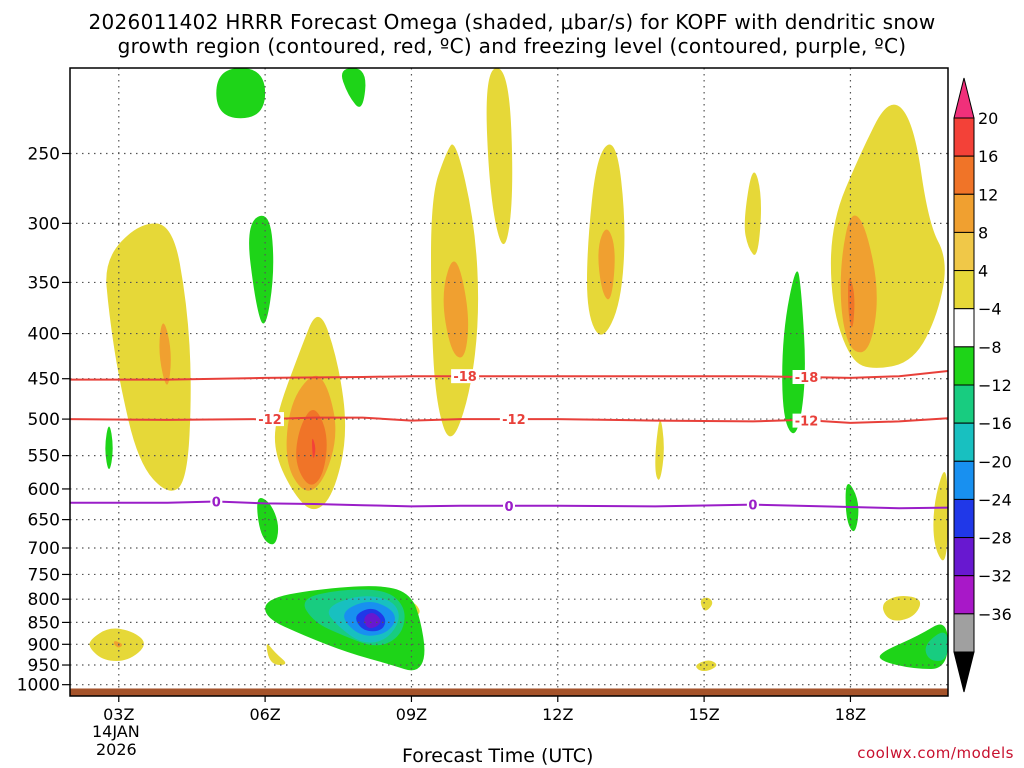  Describe the element at coordinates (557, 714) in the screenshot. I see `x-tick-label: 12Z` at that location.